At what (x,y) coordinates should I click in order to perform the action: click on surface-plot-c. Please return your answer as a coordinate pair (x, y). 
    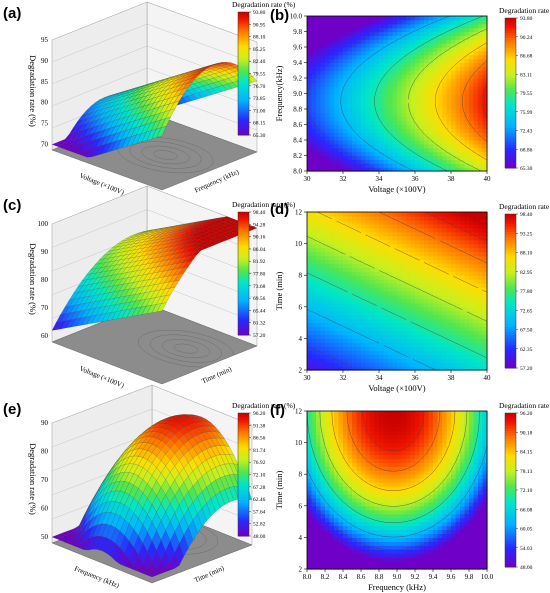
    Looking at the image, I should click on (154, 285).